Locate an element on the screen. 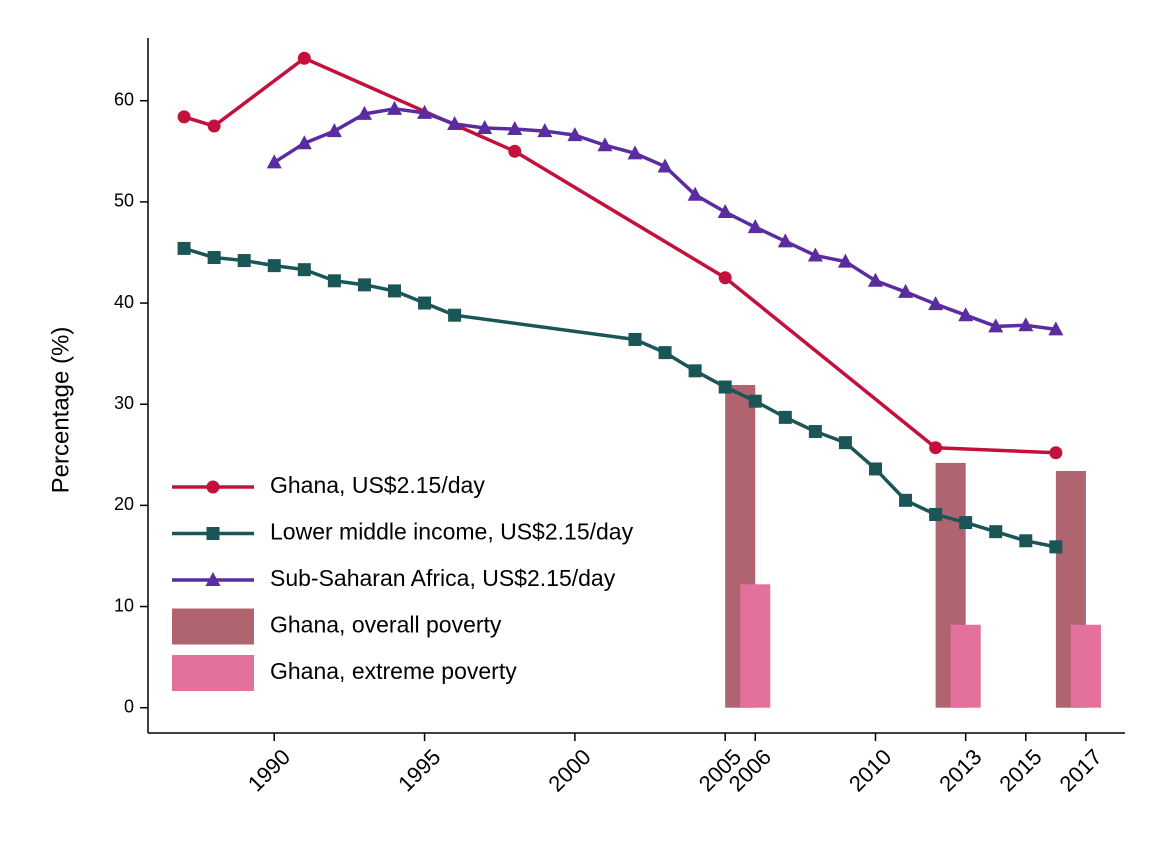 Image resolution: width=1149 pixels, height=848 pixels. y-tick-label: 30 is located at coordinates (124, 403).